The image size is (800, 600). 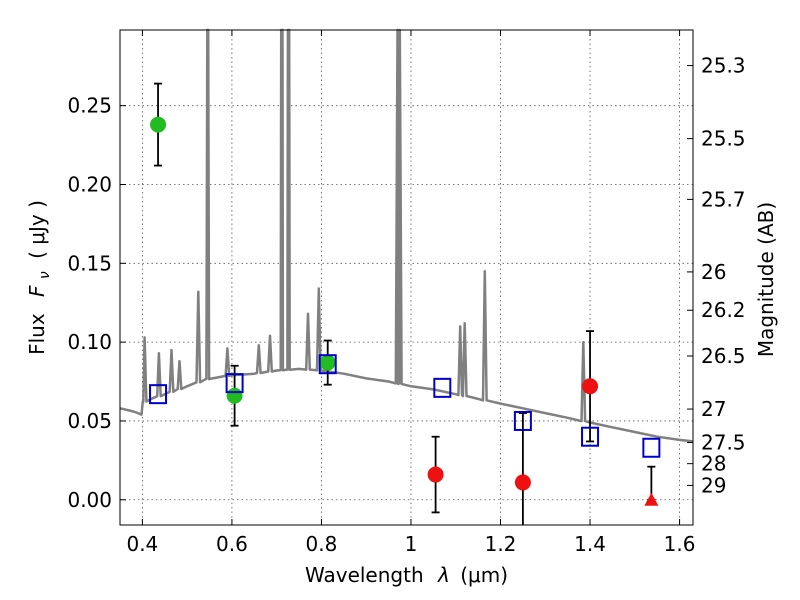 I want to click on y-axis-label-subscript: ν, so click(x=45, y=275).